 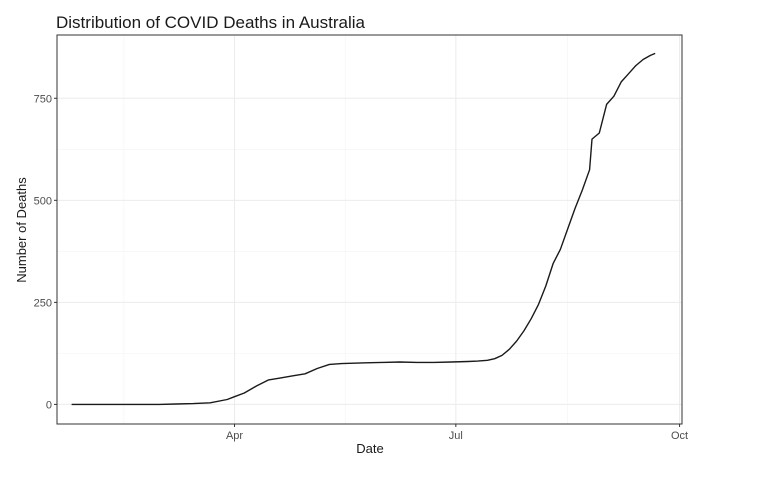 What do you see at coordinates (679, 436) in the screenshot?
I see `x-tick-label: Oct` at bounding box center [679, 436].